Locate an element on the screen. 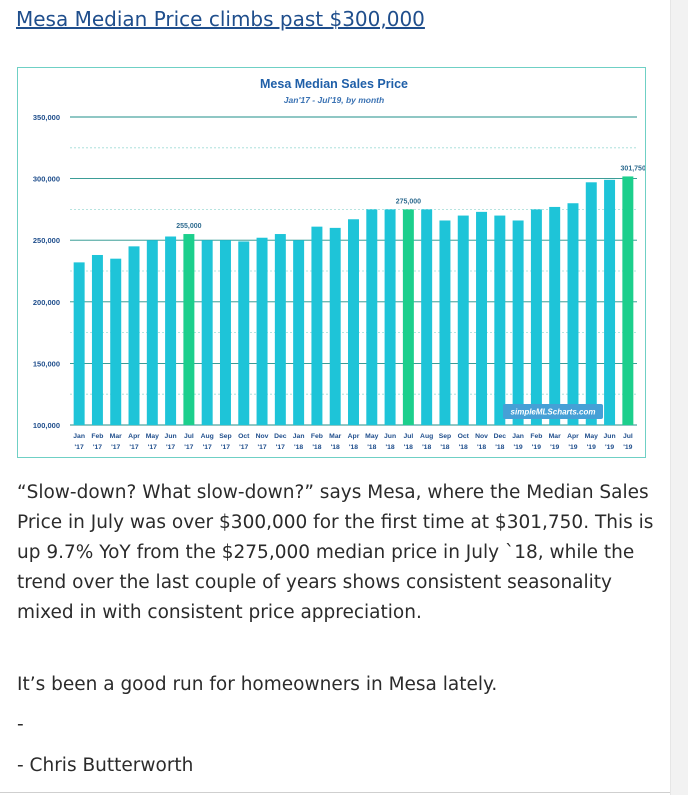  y-tick-label: 250,000 is located at coordinates (46, 240).